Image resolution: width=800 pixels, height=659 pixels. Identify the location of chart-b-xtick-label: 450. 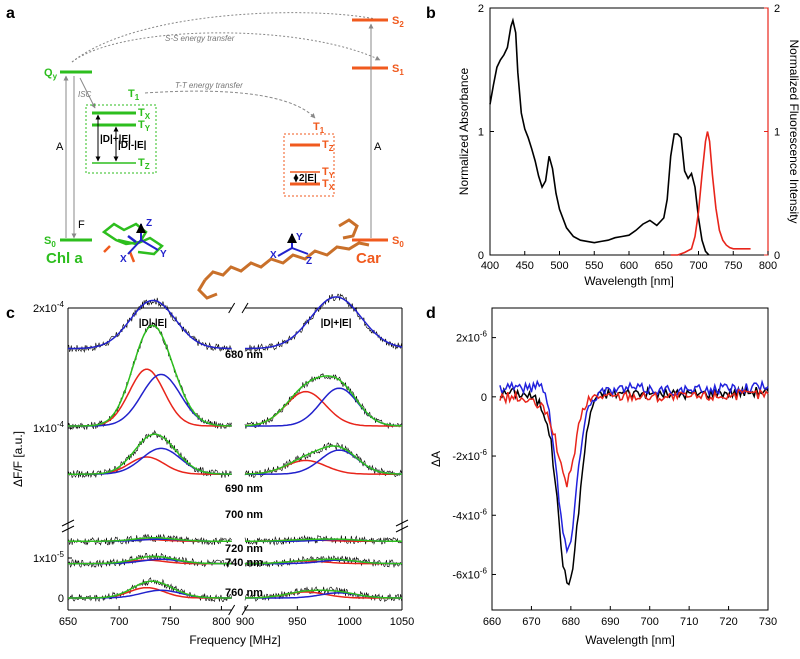
(525, 266).